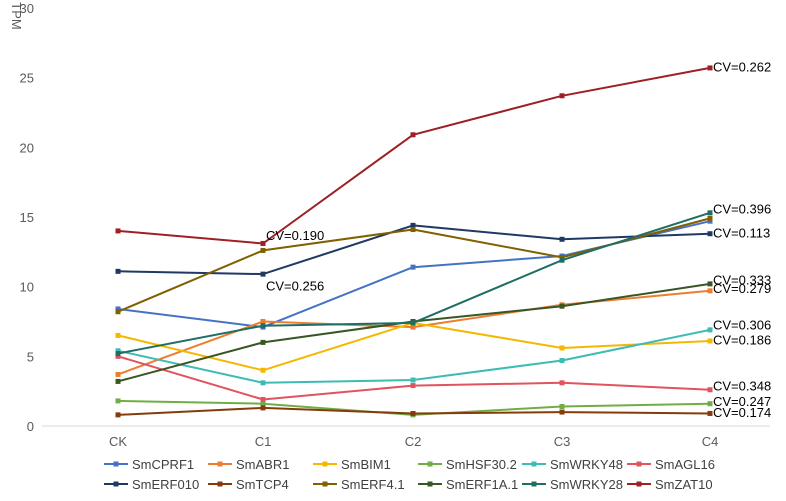  What do you see at coordinates (27, 78) in the screenshot?
I see `y-tick-label: 25` at bounding box center [27, 78].